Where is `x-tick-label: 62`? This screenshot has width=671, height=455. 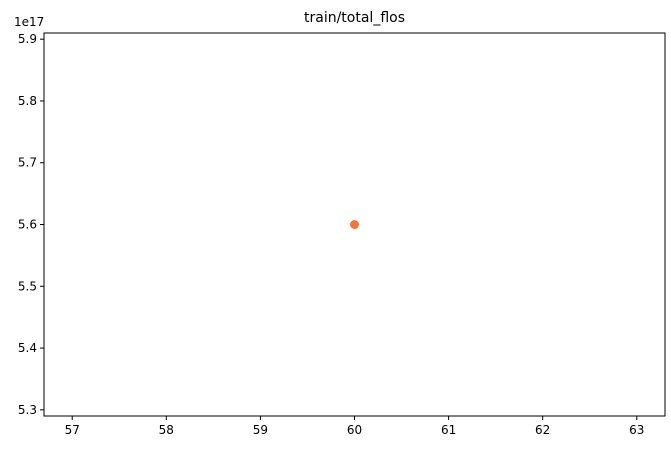 x-tick-label: 62 is located at coordinates (542, 430).